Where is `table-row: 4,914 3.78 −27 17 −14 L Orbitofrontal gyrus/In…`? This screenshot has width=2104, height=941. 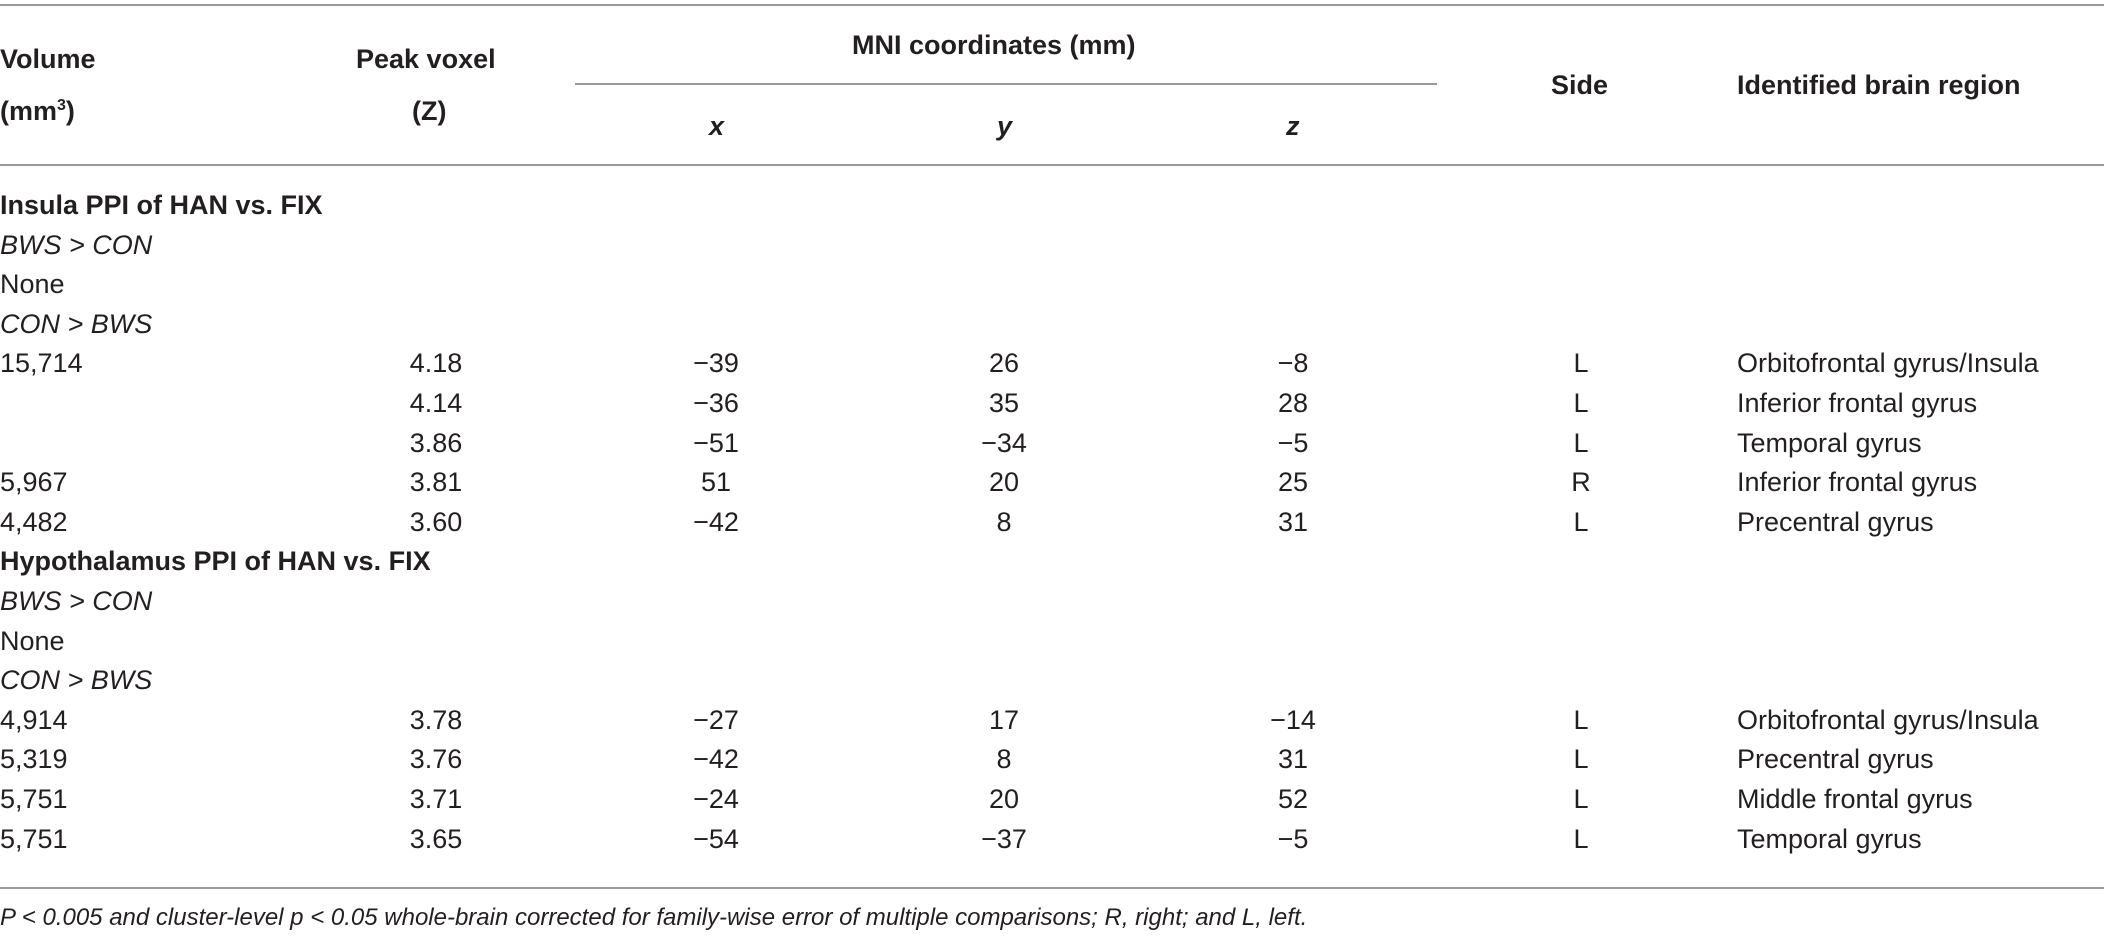
table-row: 4,914 3.78 −27 17 −14 L Orbitofrontal gyrus/In… is located at coordinates (1052, 721).